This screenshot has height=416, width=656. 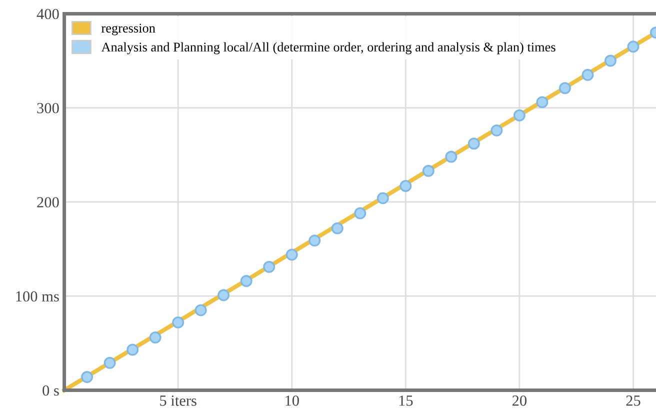 What do you see at coordinates (37, 296) in the screenshot?
I see `y-tick-label: 100 ms` at bounding box center [37, 296].